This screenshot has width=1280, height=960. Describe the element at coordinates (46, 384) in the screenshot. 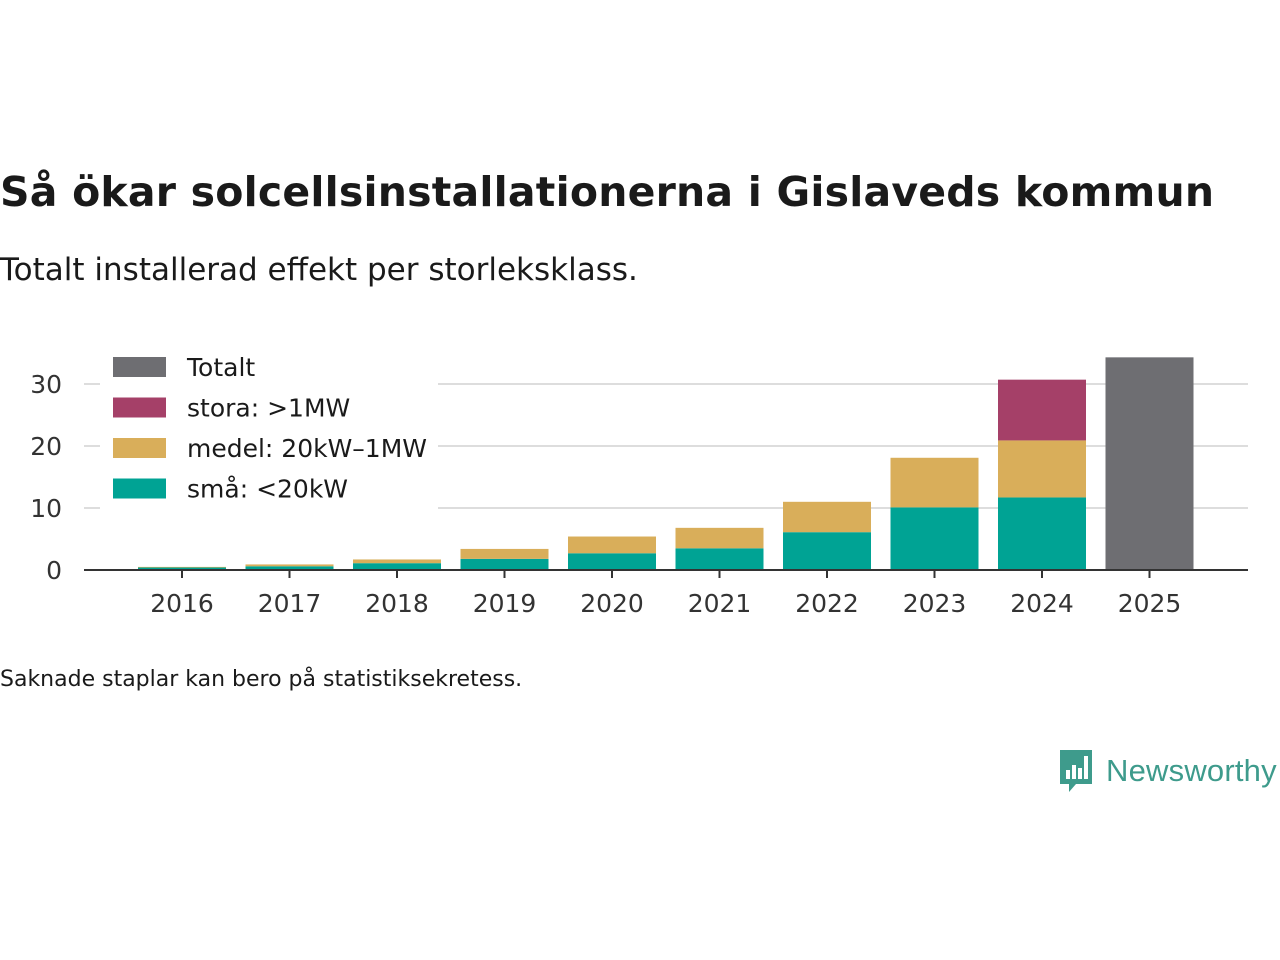

I see `y-tick-label: 30` at that location.